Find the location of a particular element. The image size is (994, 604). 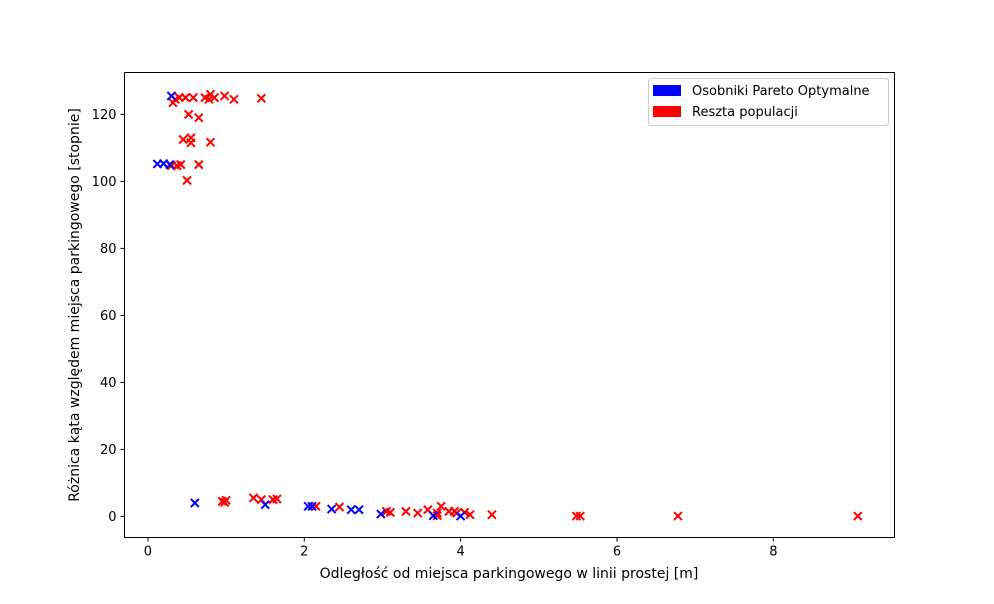

y-tick-label: 80 is located at coordinates (108, 249).